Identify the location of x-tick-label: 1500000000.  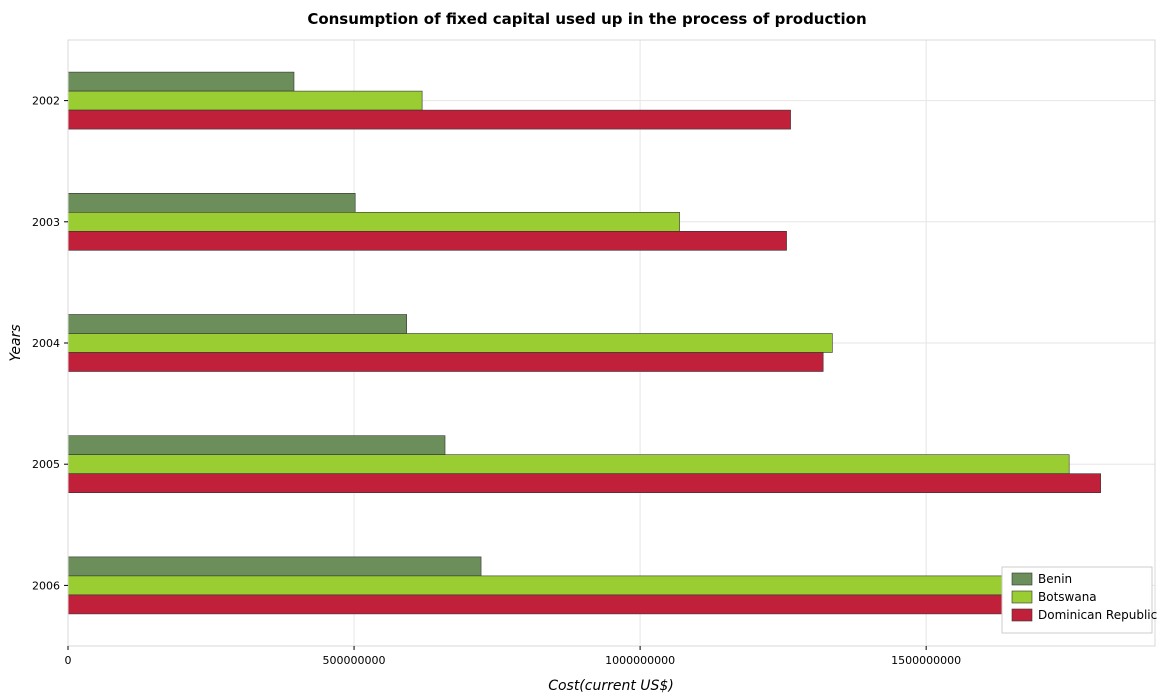
(926, 660).